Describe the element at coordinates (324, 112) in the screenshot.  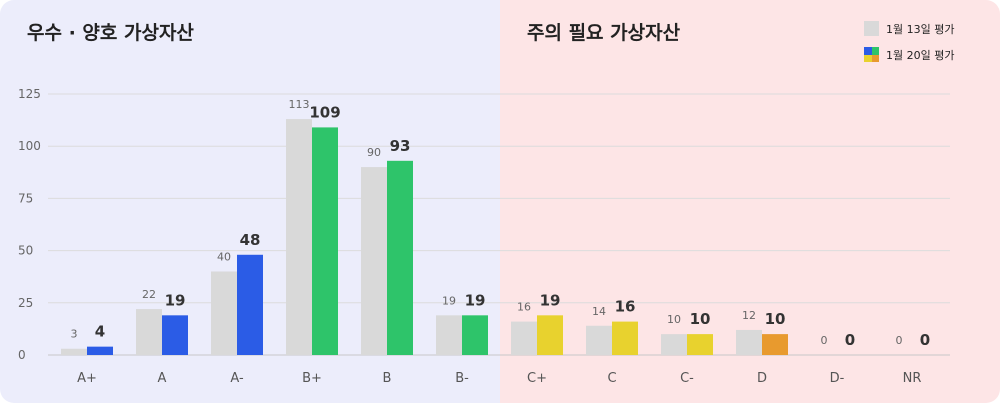
I see `data-label-curr: 109` at that location.